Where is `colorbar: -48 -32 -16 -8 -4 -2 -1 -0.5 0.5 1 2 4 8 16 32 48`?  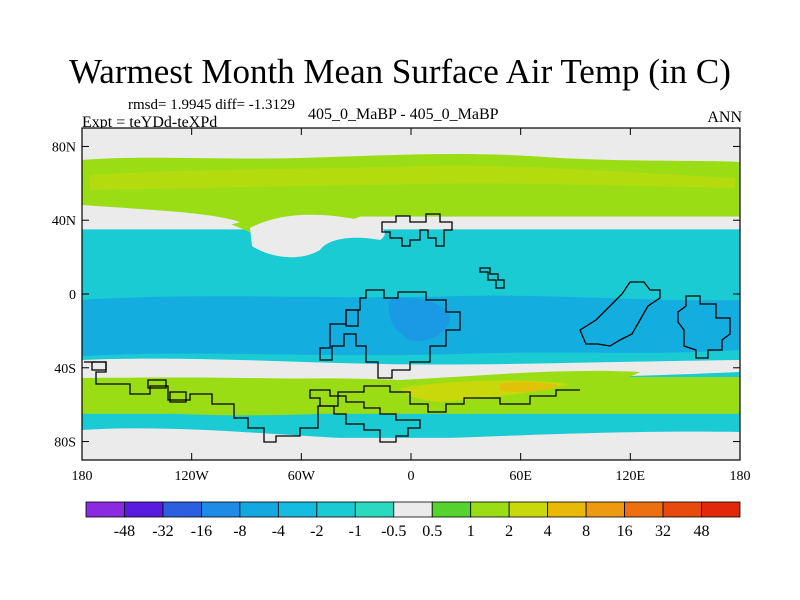 colorbar: -48 -32 -16 -8 -4 -2 -1 -0.5 0.5 1 2 4 8 16 32 48 is located at coordinates (413, 520).